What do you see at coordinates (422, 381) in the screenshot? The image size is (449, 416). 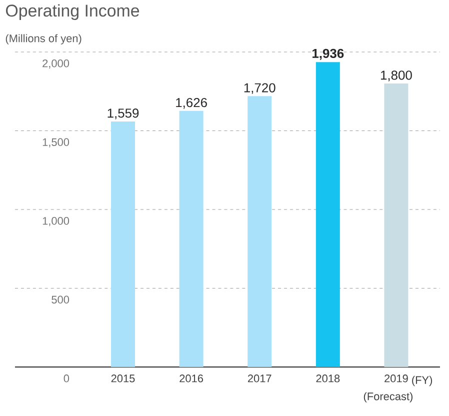 I see `x-axis-title: (FY)` at bounding box center [422, 381].